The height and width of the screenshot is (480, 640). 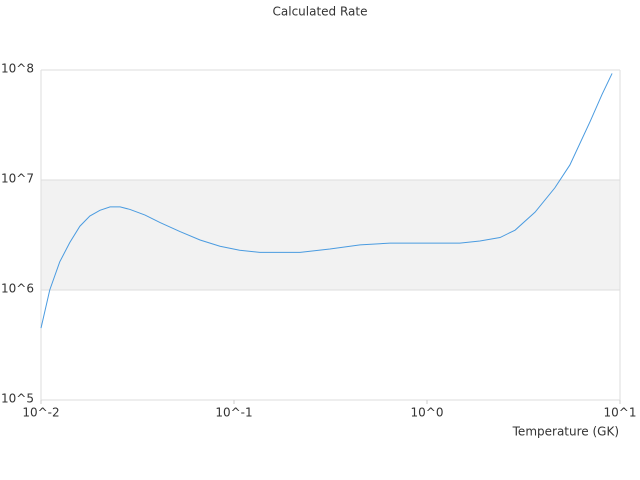 I want to click on y-tick-label: 10^5, so click(x=17, y=399).